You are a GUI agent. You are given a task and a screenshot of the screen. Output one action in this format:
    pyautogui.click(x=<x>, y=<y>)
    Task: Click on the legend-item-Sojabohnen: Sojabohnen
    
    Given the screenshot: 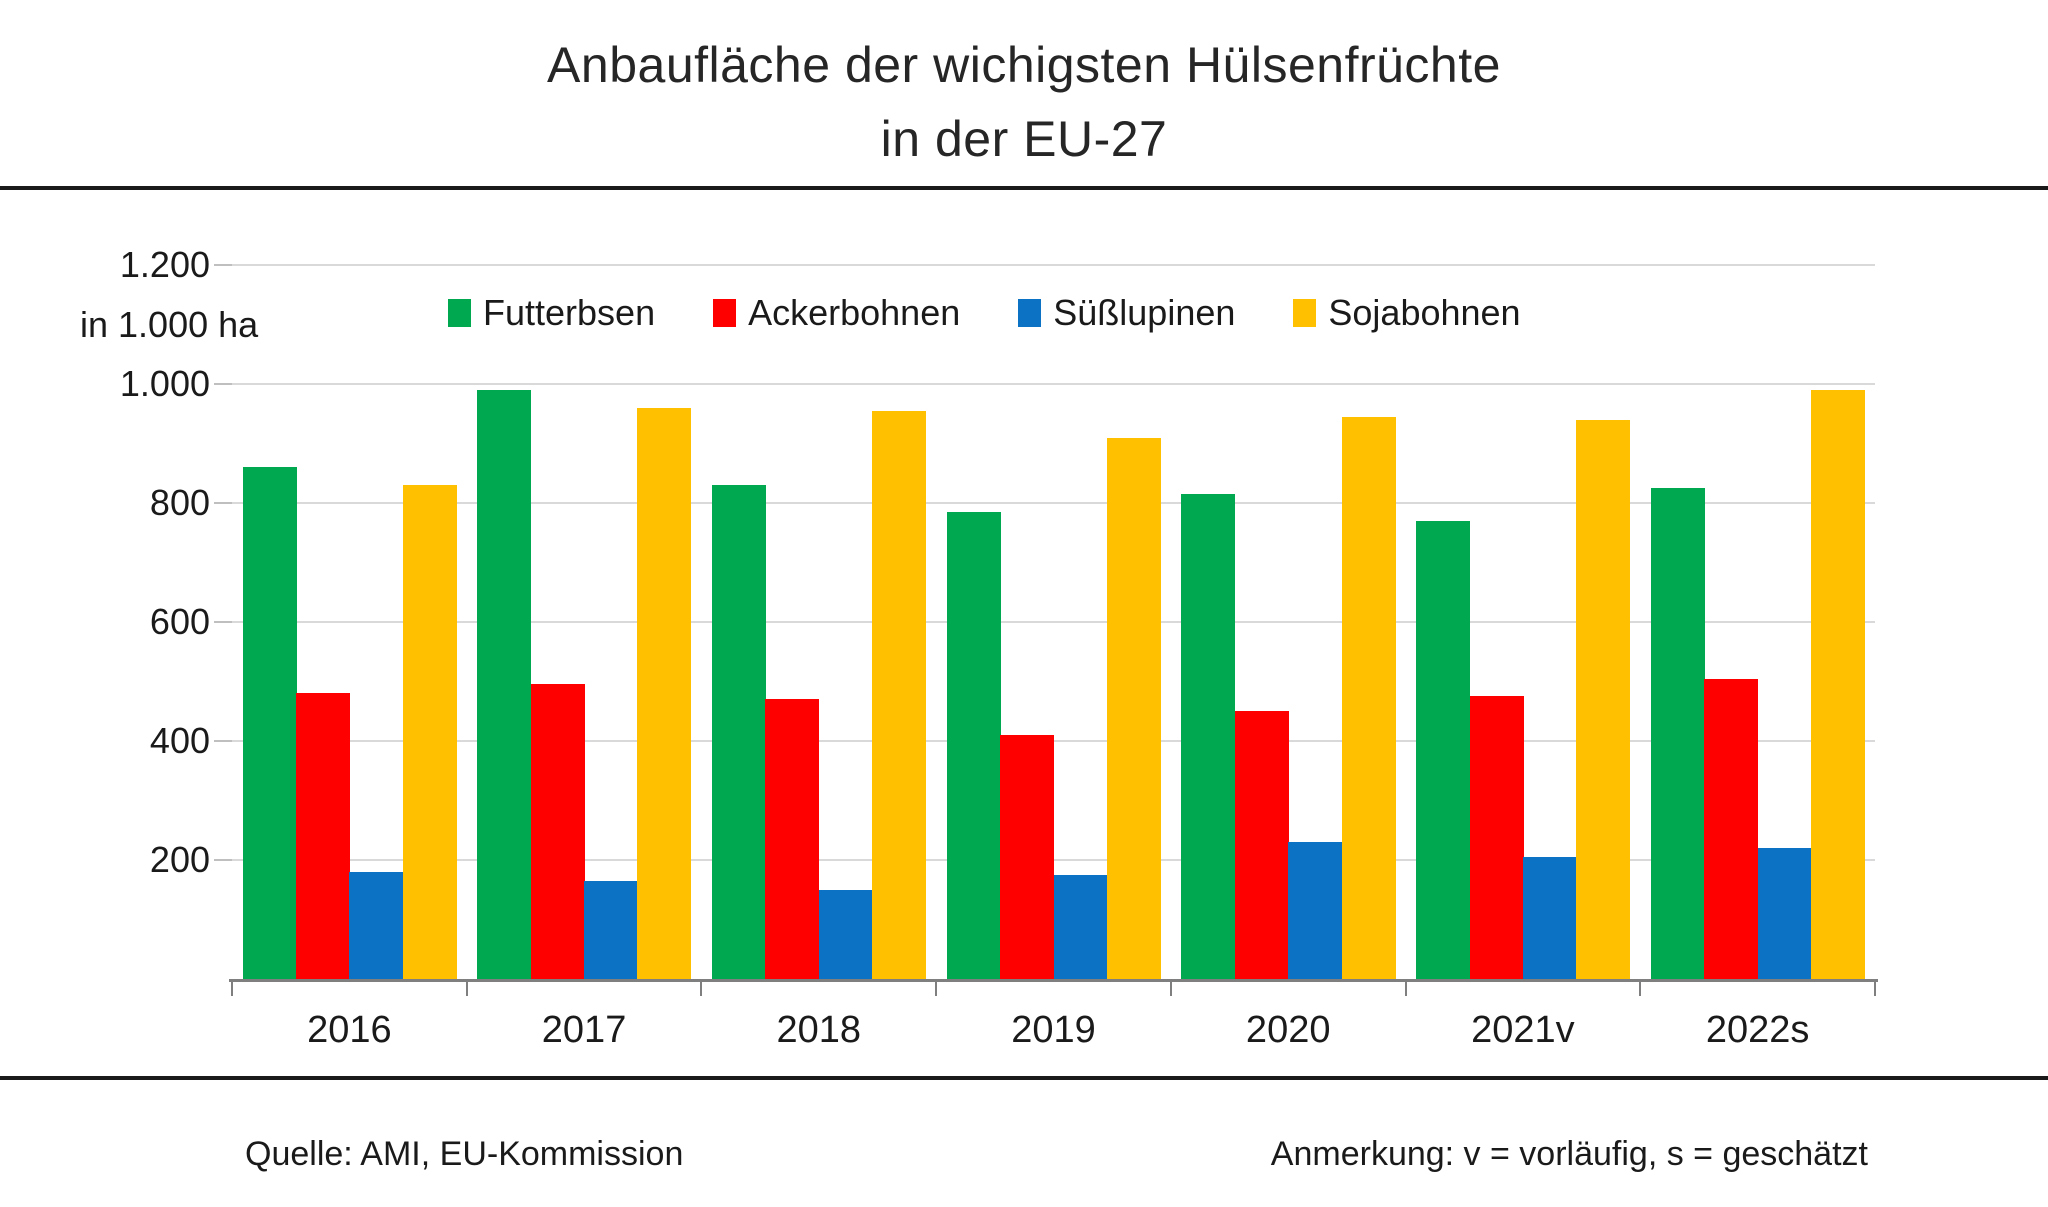 What is the action you would take?
    pyautogui.click(x=1407, y=313)
    